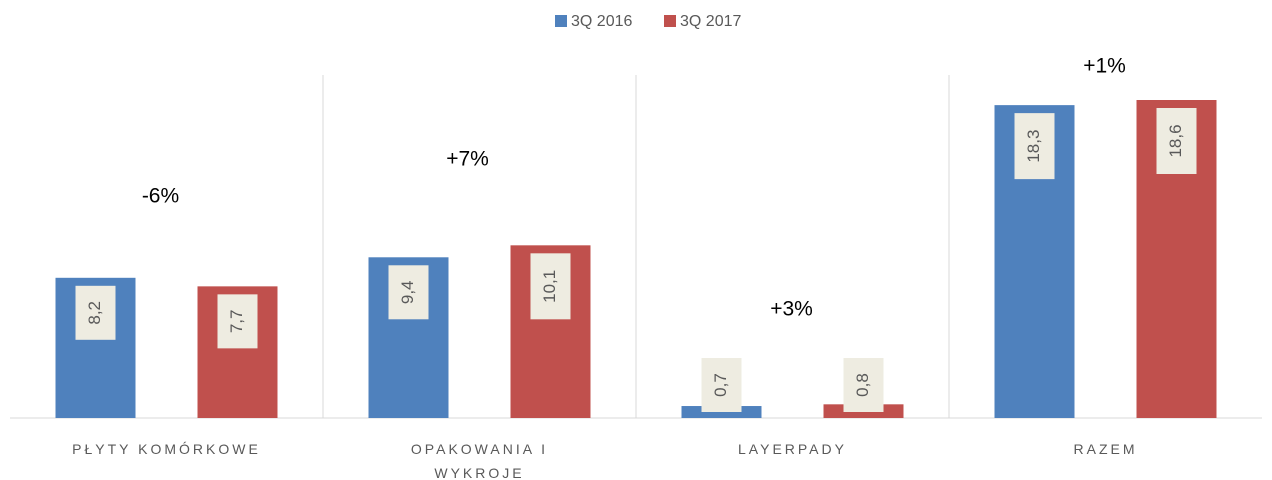 The image size is (1272, 480). Describe the element at coordinates (1105, 449) in the screenshot. I see `x-tick-label: RAZEM` at that location.